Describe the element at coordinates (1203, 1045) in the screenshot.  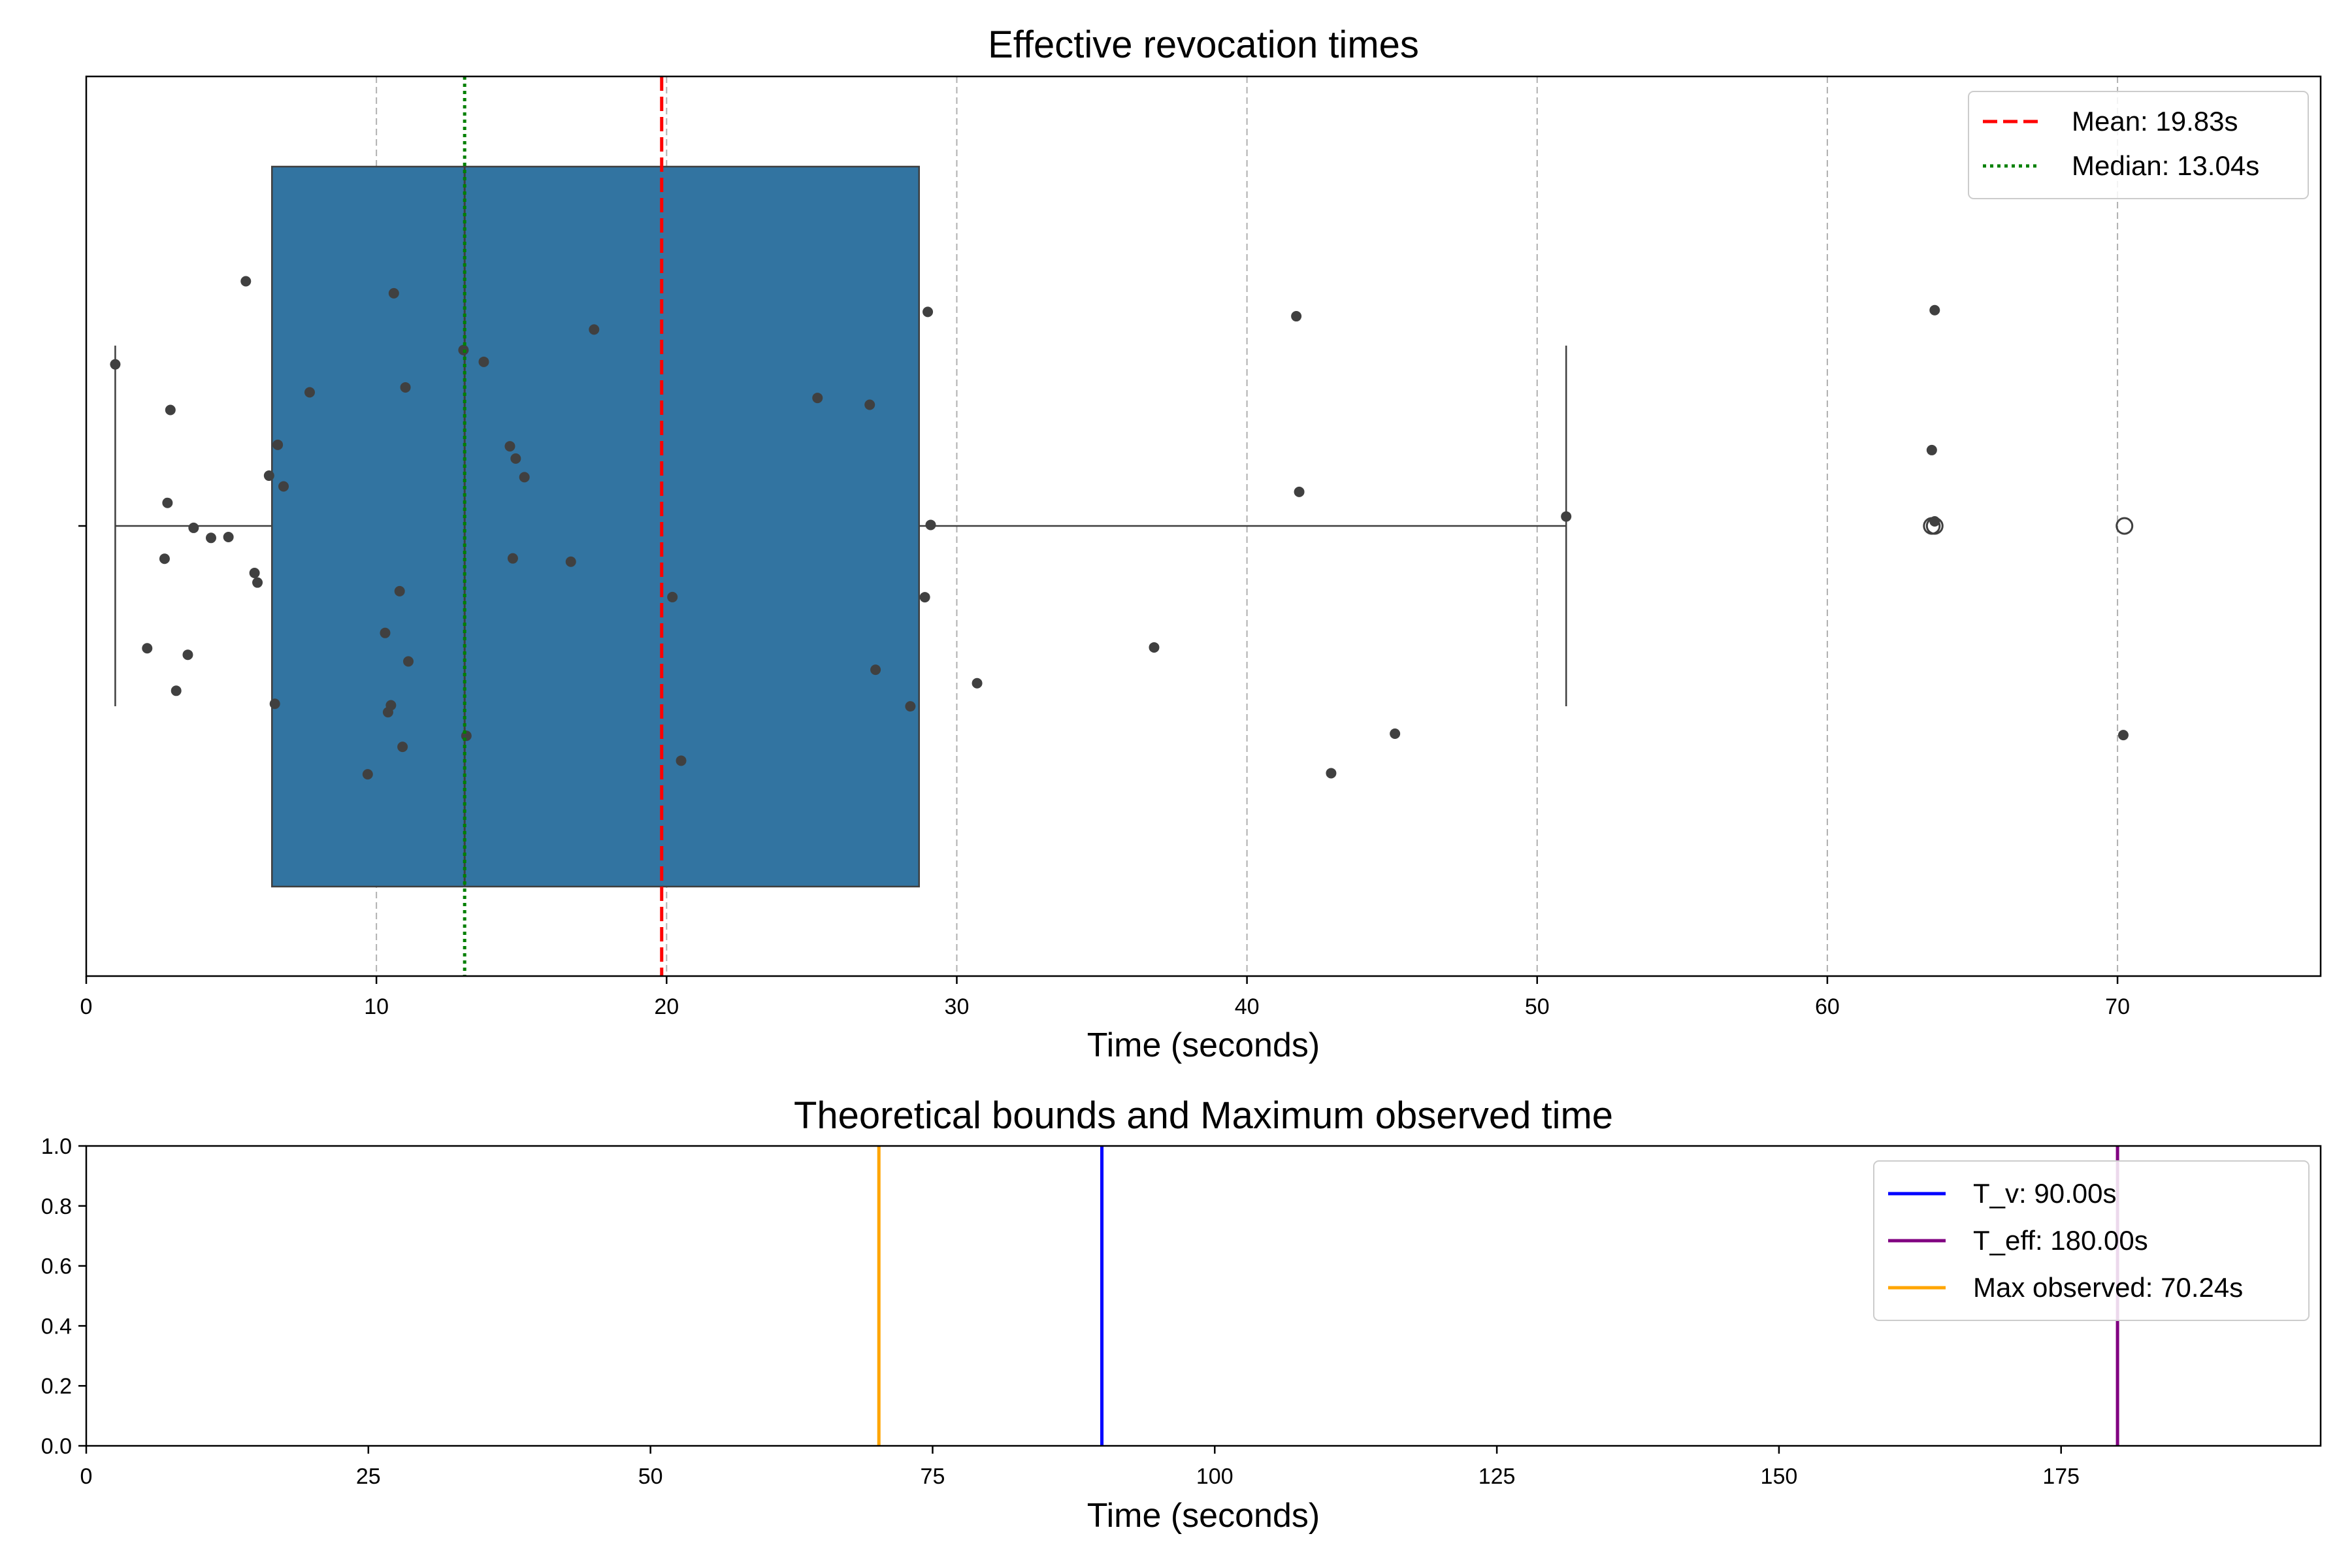
I see `boxplot-x-axis-label: Time (seconds)` at that location.